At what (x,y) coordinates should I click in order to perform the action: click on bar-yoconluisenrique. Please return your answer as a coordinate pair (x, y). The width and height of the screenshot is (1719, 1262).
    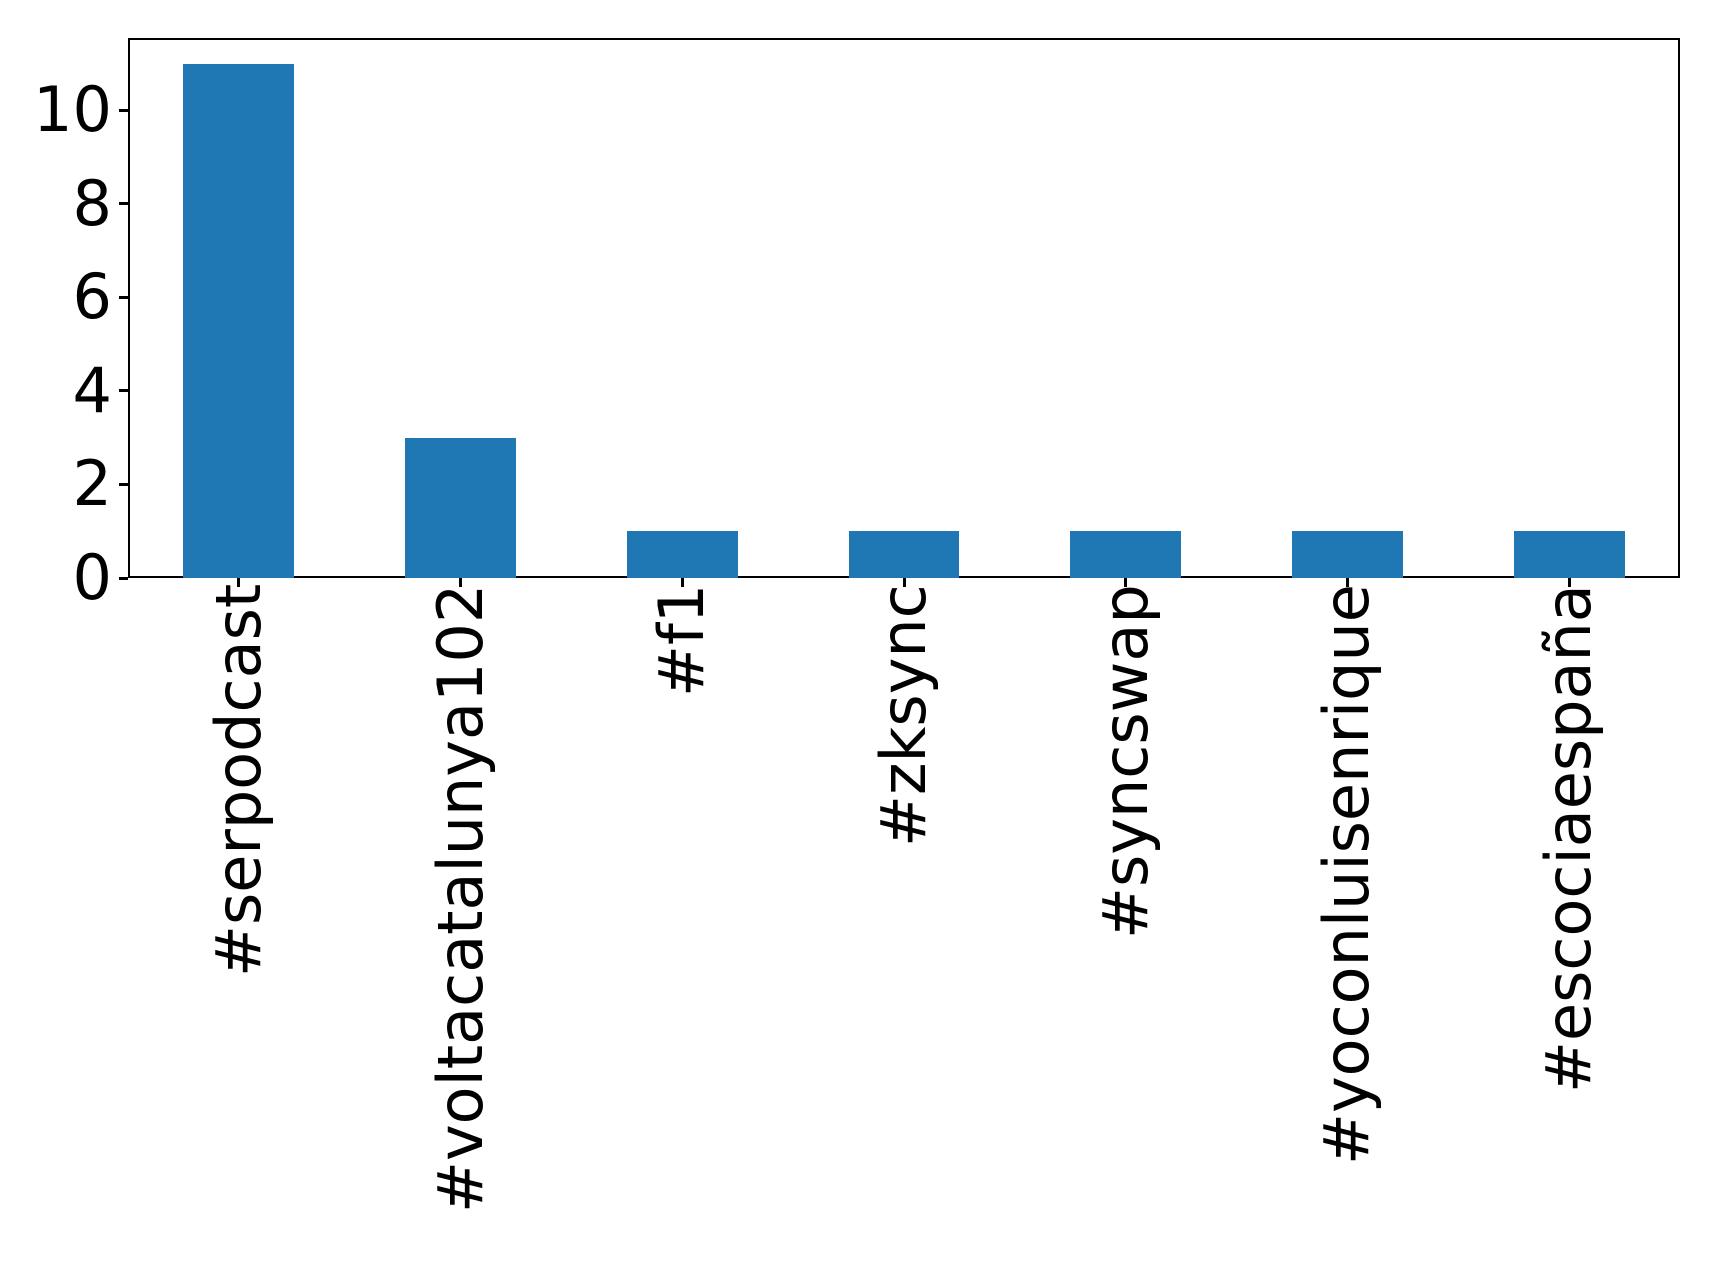
    Looking at the image, I should click on (1347, 554).